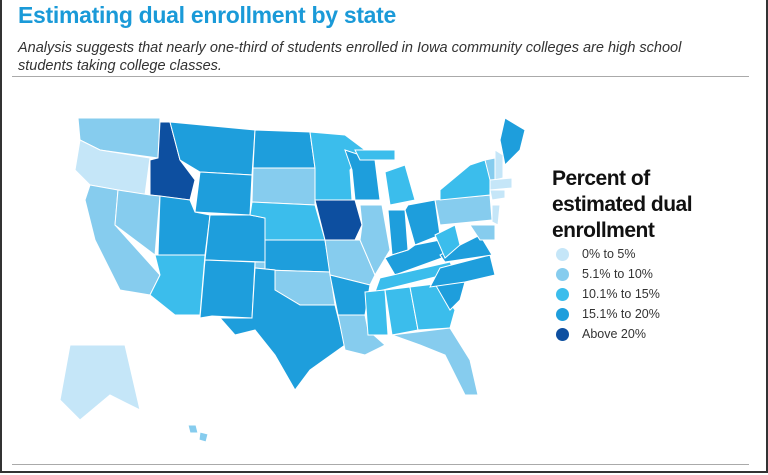 The height and width of the screenshot is (475, 768). What do you see at coordinates (621, 314) in the screenshot?
I see `legend-label: 15.1% to 20%` at bounding box center [621, 314].